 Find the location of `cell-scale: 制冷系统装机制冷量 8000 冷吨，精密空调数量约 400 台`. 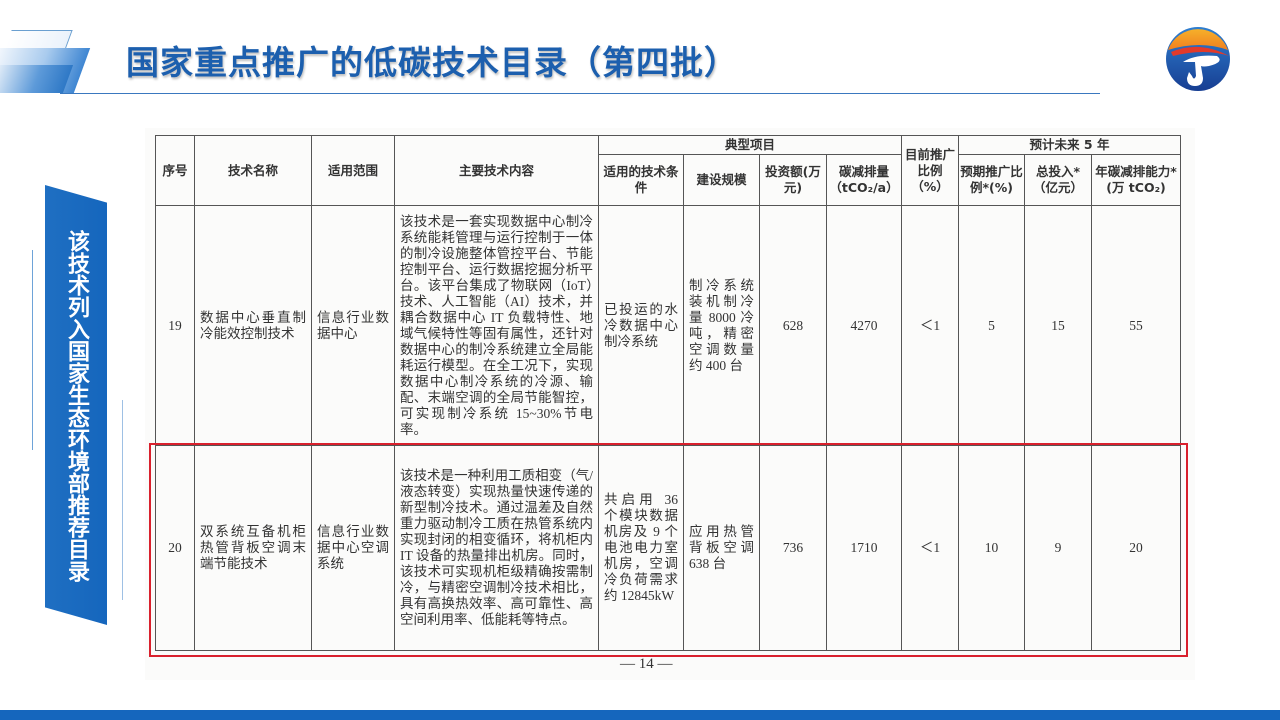

cell-scale: 制冷系统装机制冷量 8000 冷吨，精密空调数量约 400 台 is located at coordinates (721, 325).